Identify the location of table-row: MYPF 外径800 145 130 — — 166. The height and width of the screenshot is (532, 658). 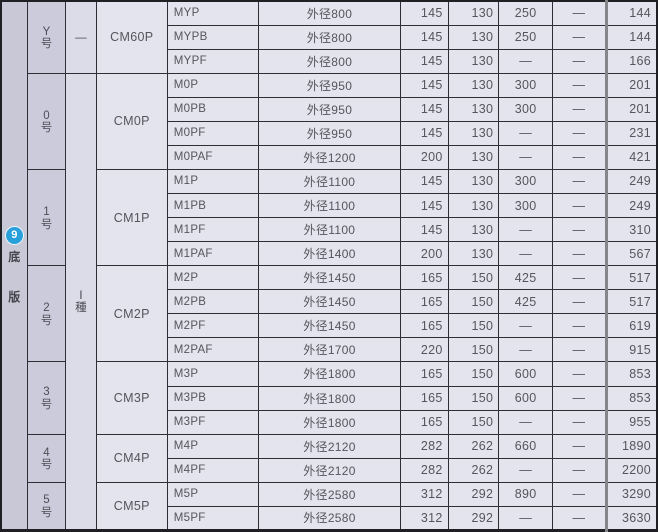
(329, 61).